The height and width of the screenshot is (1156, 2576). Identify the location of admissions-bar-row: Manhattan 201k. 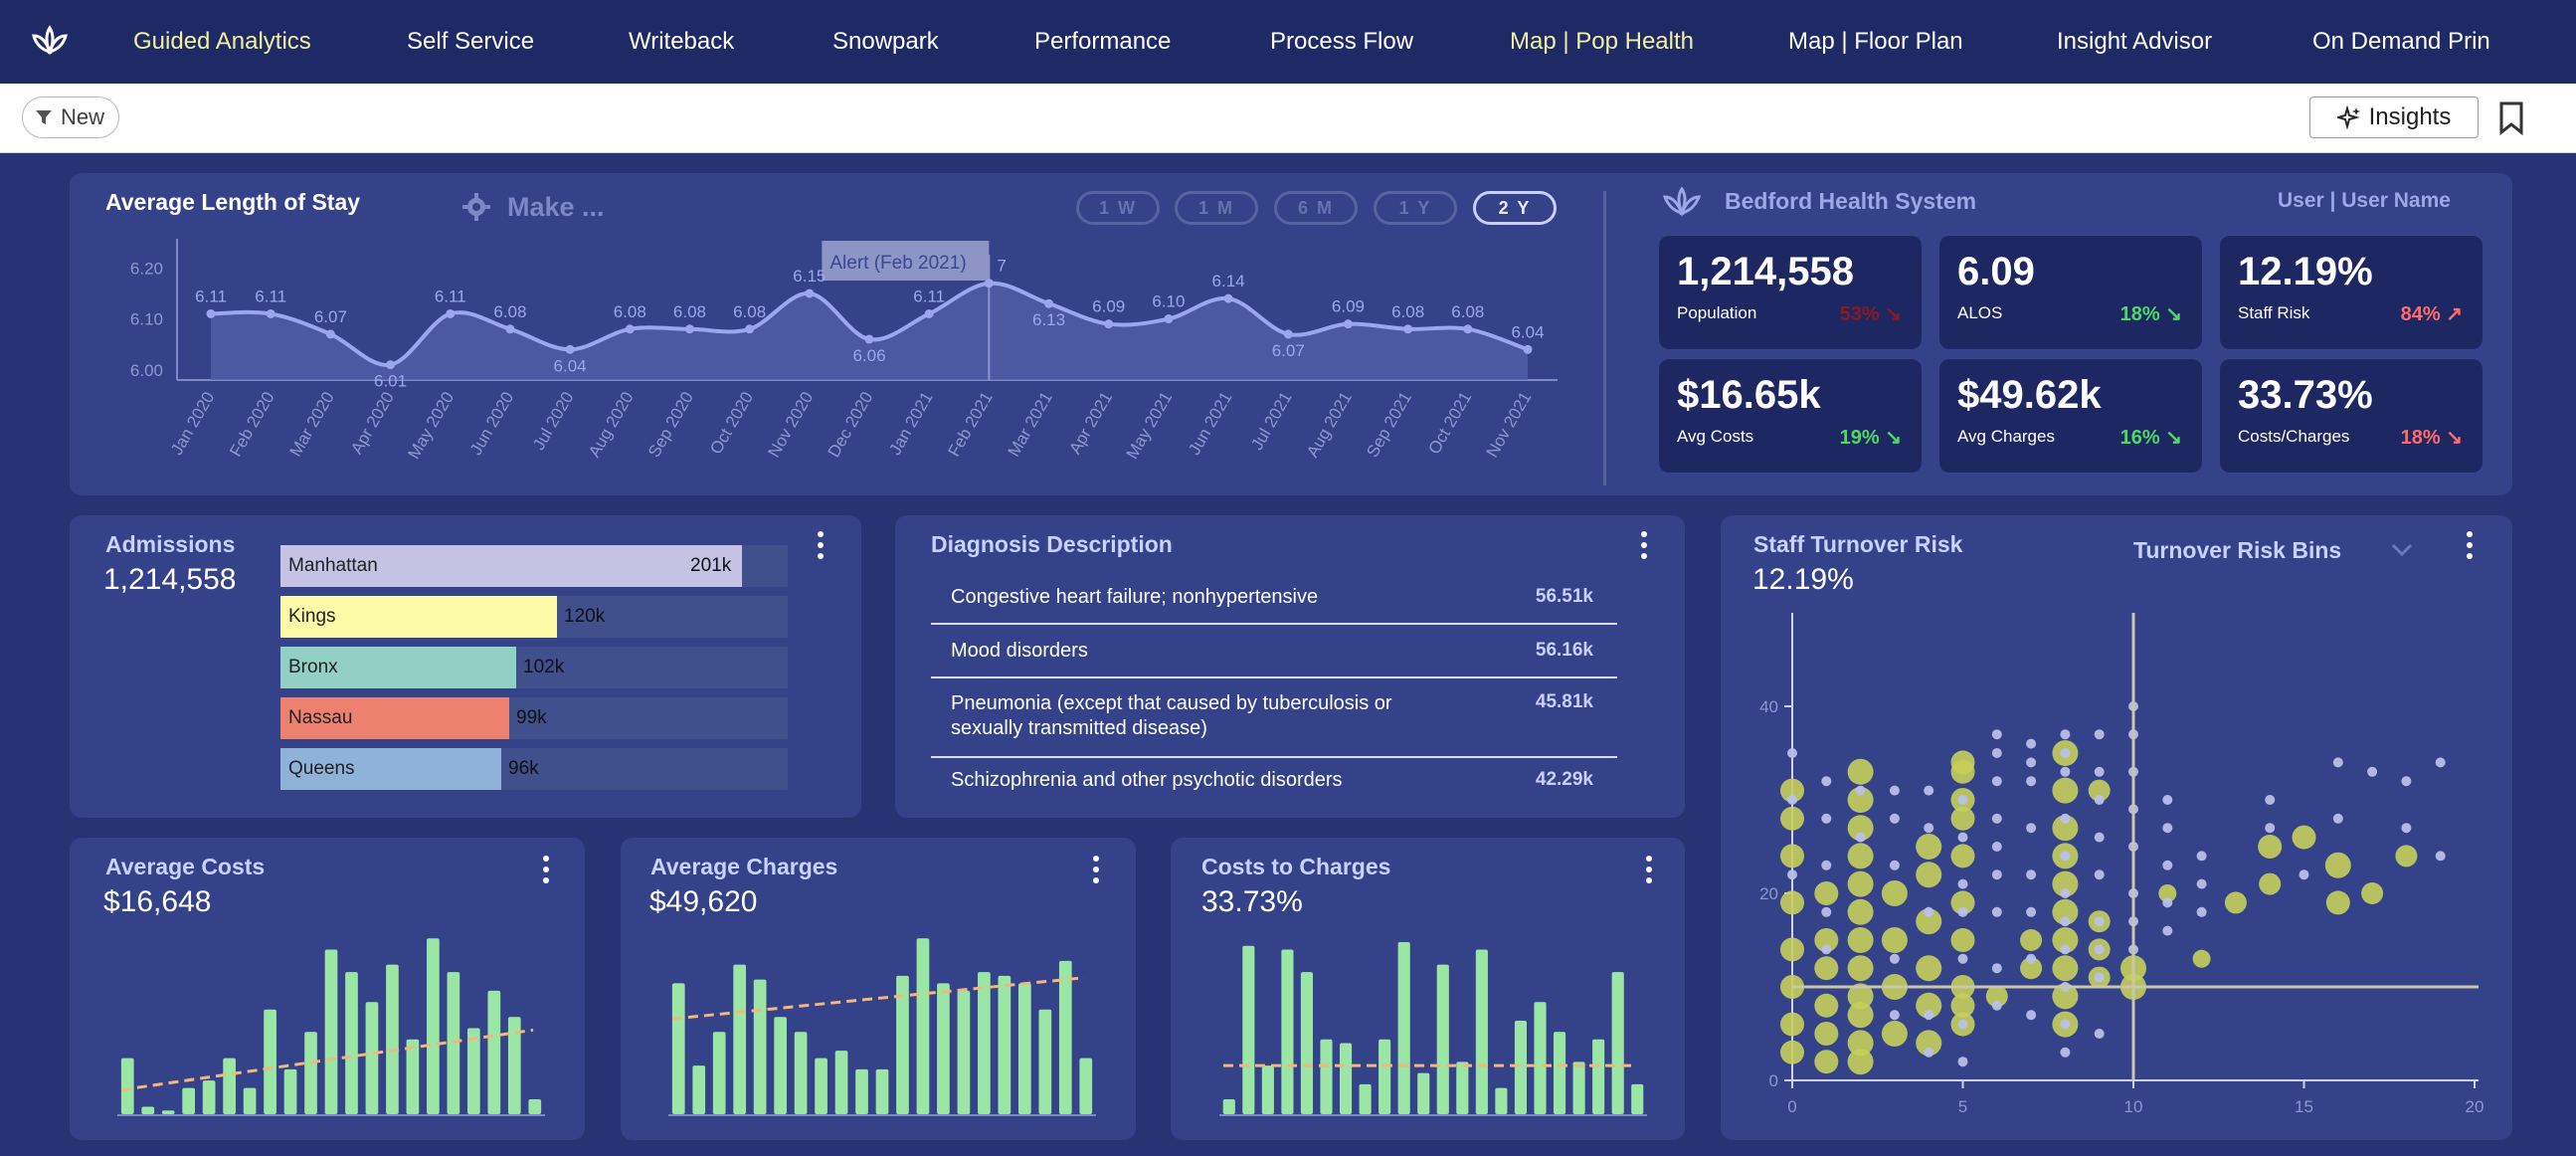
(534, 566).